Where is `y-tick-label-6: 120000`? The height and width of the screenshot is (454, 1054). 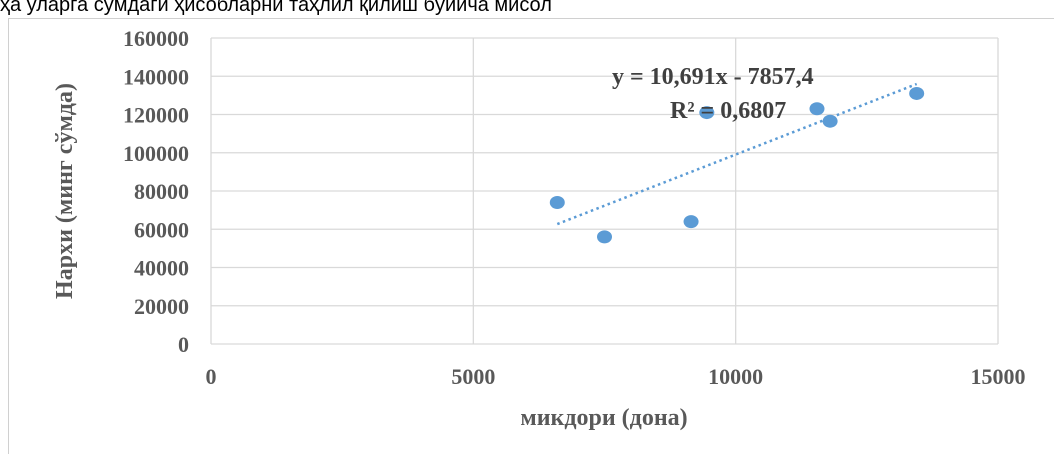 y-tick-label-6: 120000 is located at coordinates (156, 115).